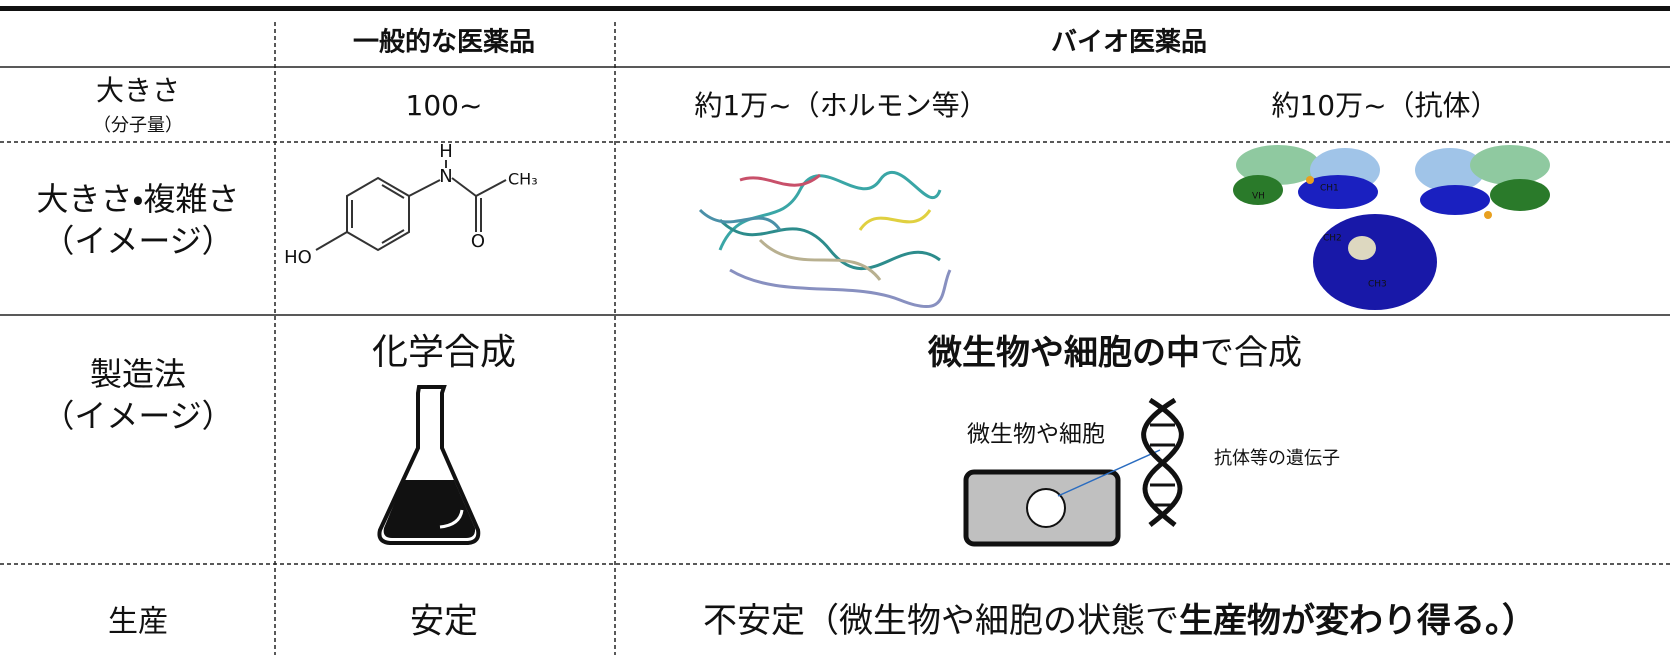  I want to click on bio-method: 微生物や細胞の中で合成, so click(1114, 353).